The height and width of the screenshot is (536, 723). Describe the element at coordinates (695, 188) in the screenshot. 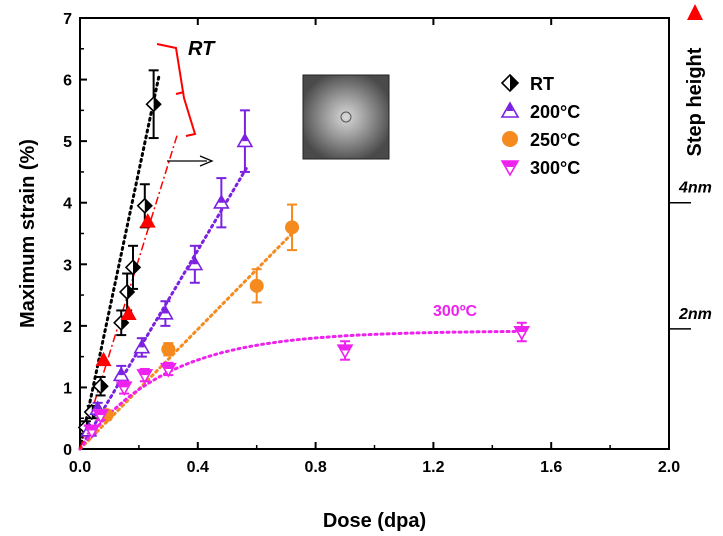

I see `right-tick-label: 4nm` at that location.